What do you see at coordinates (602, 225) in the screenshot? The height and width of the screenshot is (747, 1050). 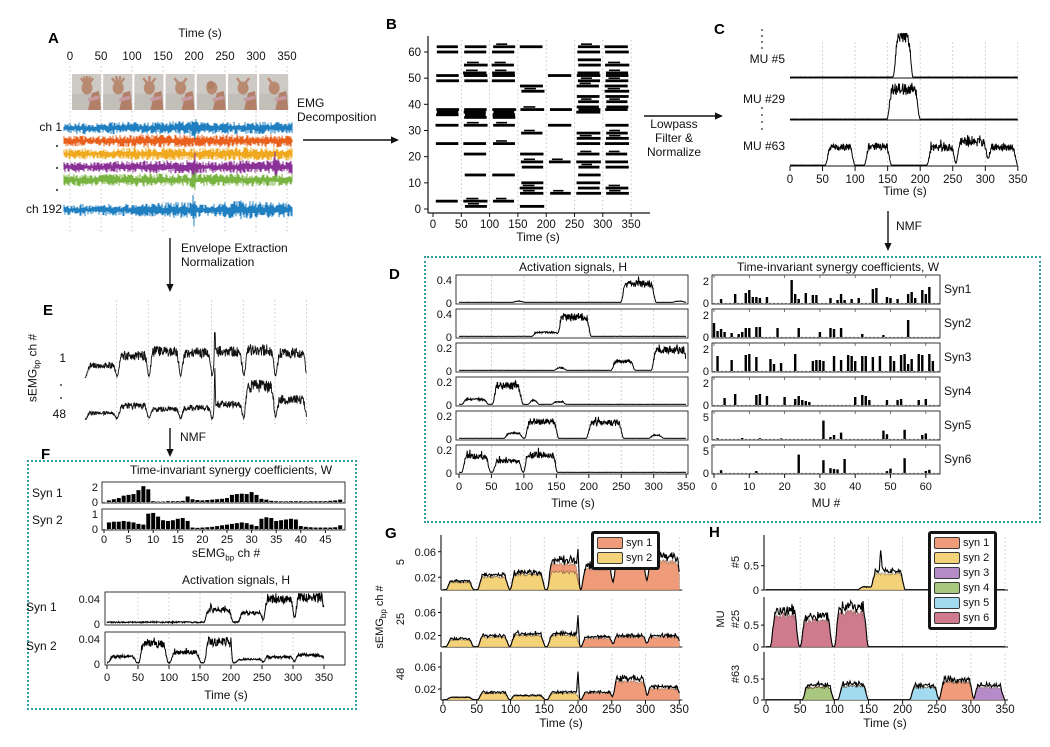 I see `tick-label: 300` at bounding box center [602, 225].